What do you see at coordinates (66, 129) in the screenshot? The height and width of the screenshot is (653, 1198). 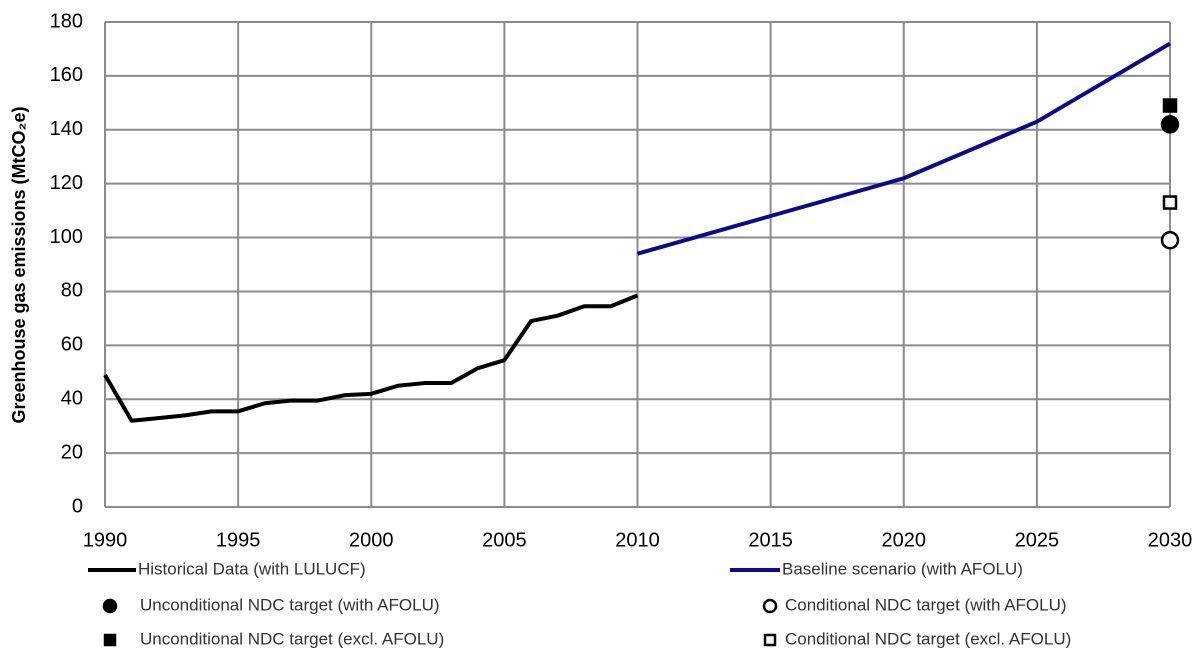 I see `y-tick-label: 140` at bounding box center [66, 129].